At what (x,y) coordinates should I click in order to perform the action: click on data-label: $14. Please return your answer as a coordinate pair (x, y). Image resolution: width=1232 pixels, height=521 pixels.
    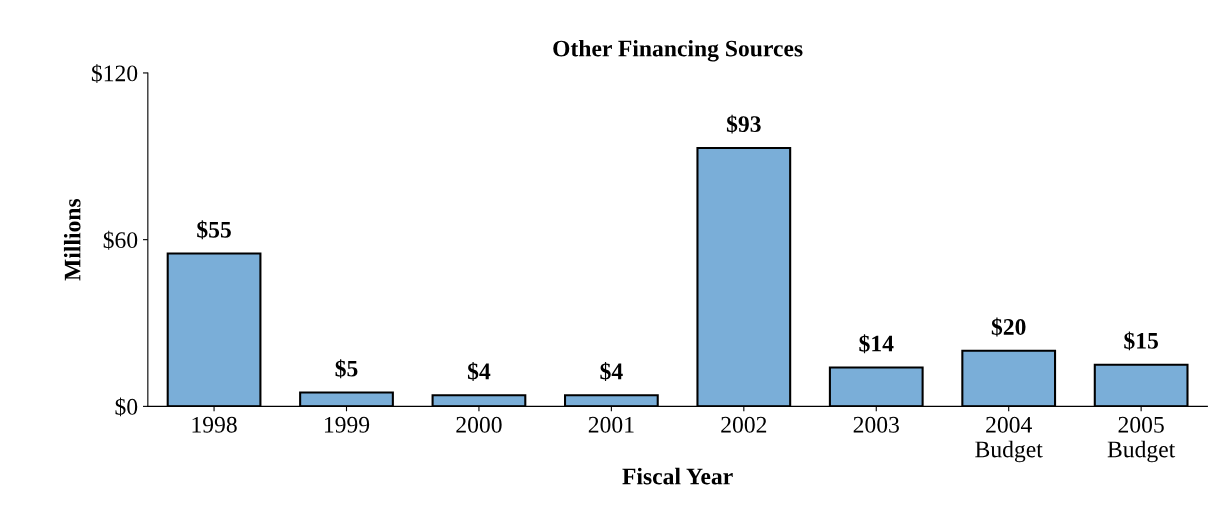
    Looking at the image, I should click on (876, 344).